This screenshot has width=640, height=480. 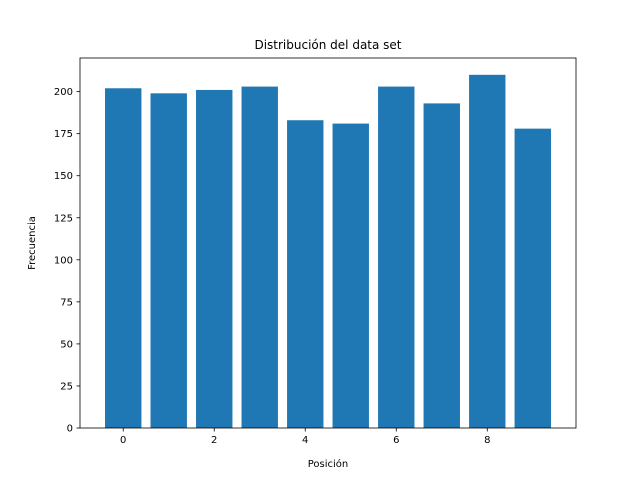 What do you see at coordinates (327, 45) in the screenshot?
I see `chart-title: Distribución del data set` at bounding box center [327, 45].